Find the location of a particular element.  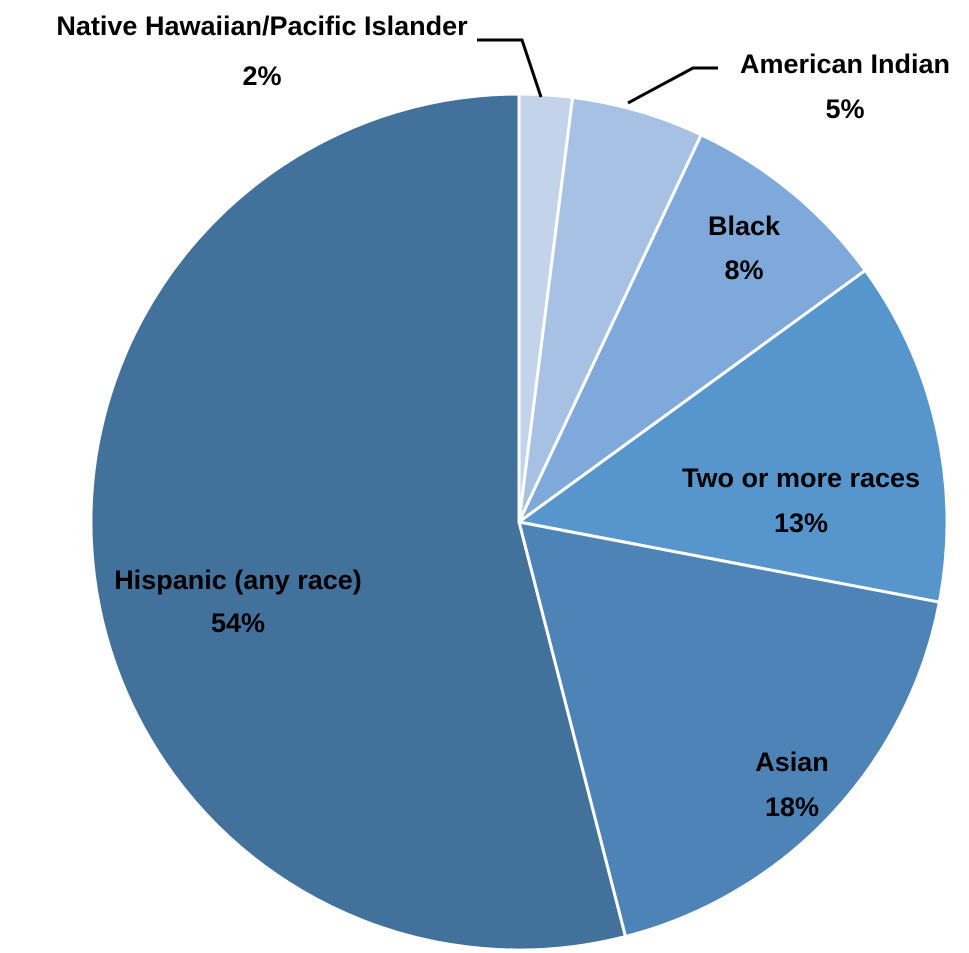

slice-label-value: 18% is located at coordinates (792, 807).